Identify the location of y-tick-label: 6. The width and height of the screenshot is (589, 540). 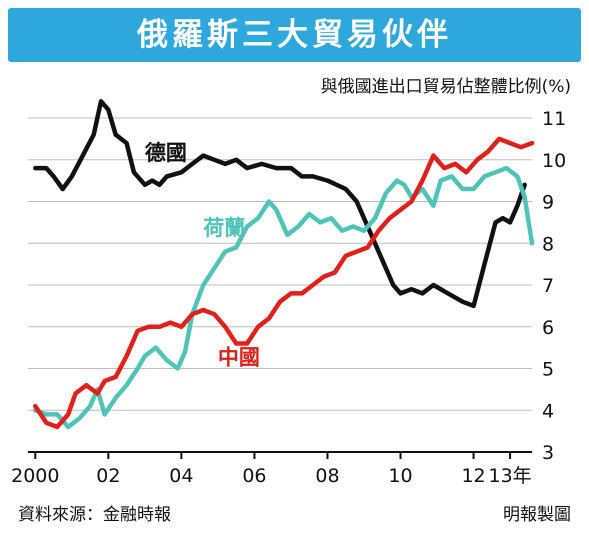
(548, 328).